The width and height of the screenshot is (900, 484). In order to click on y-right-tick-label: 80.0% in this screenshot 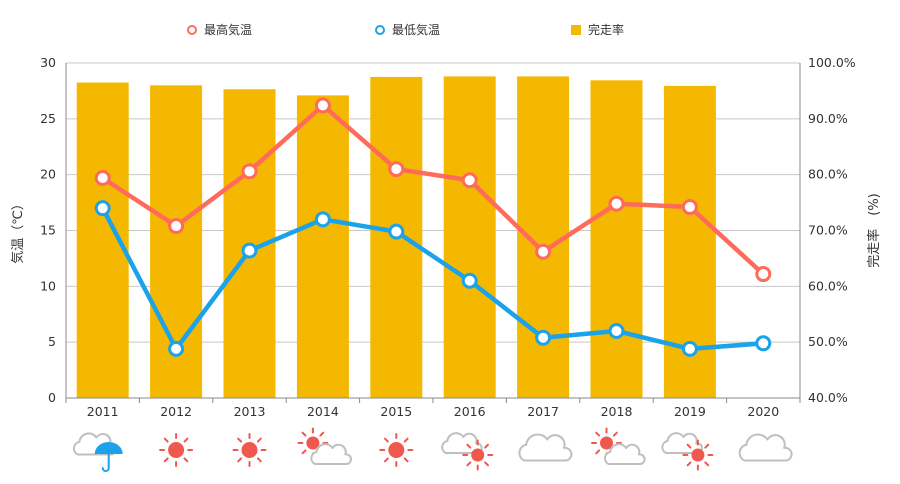, I will do `click(828, 174)`.